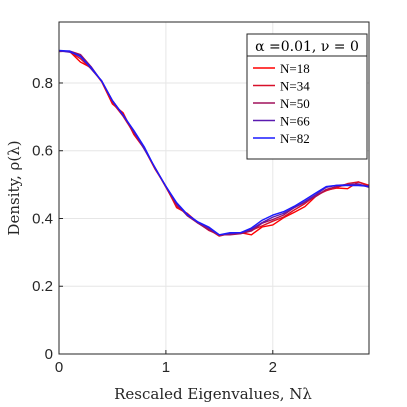 The height and width of the screenshot is (407, 407). What do you see at coordinates (166, 367) in the screenshot?
I see `x-tick-label: 1` at bounding box center [166, 367].